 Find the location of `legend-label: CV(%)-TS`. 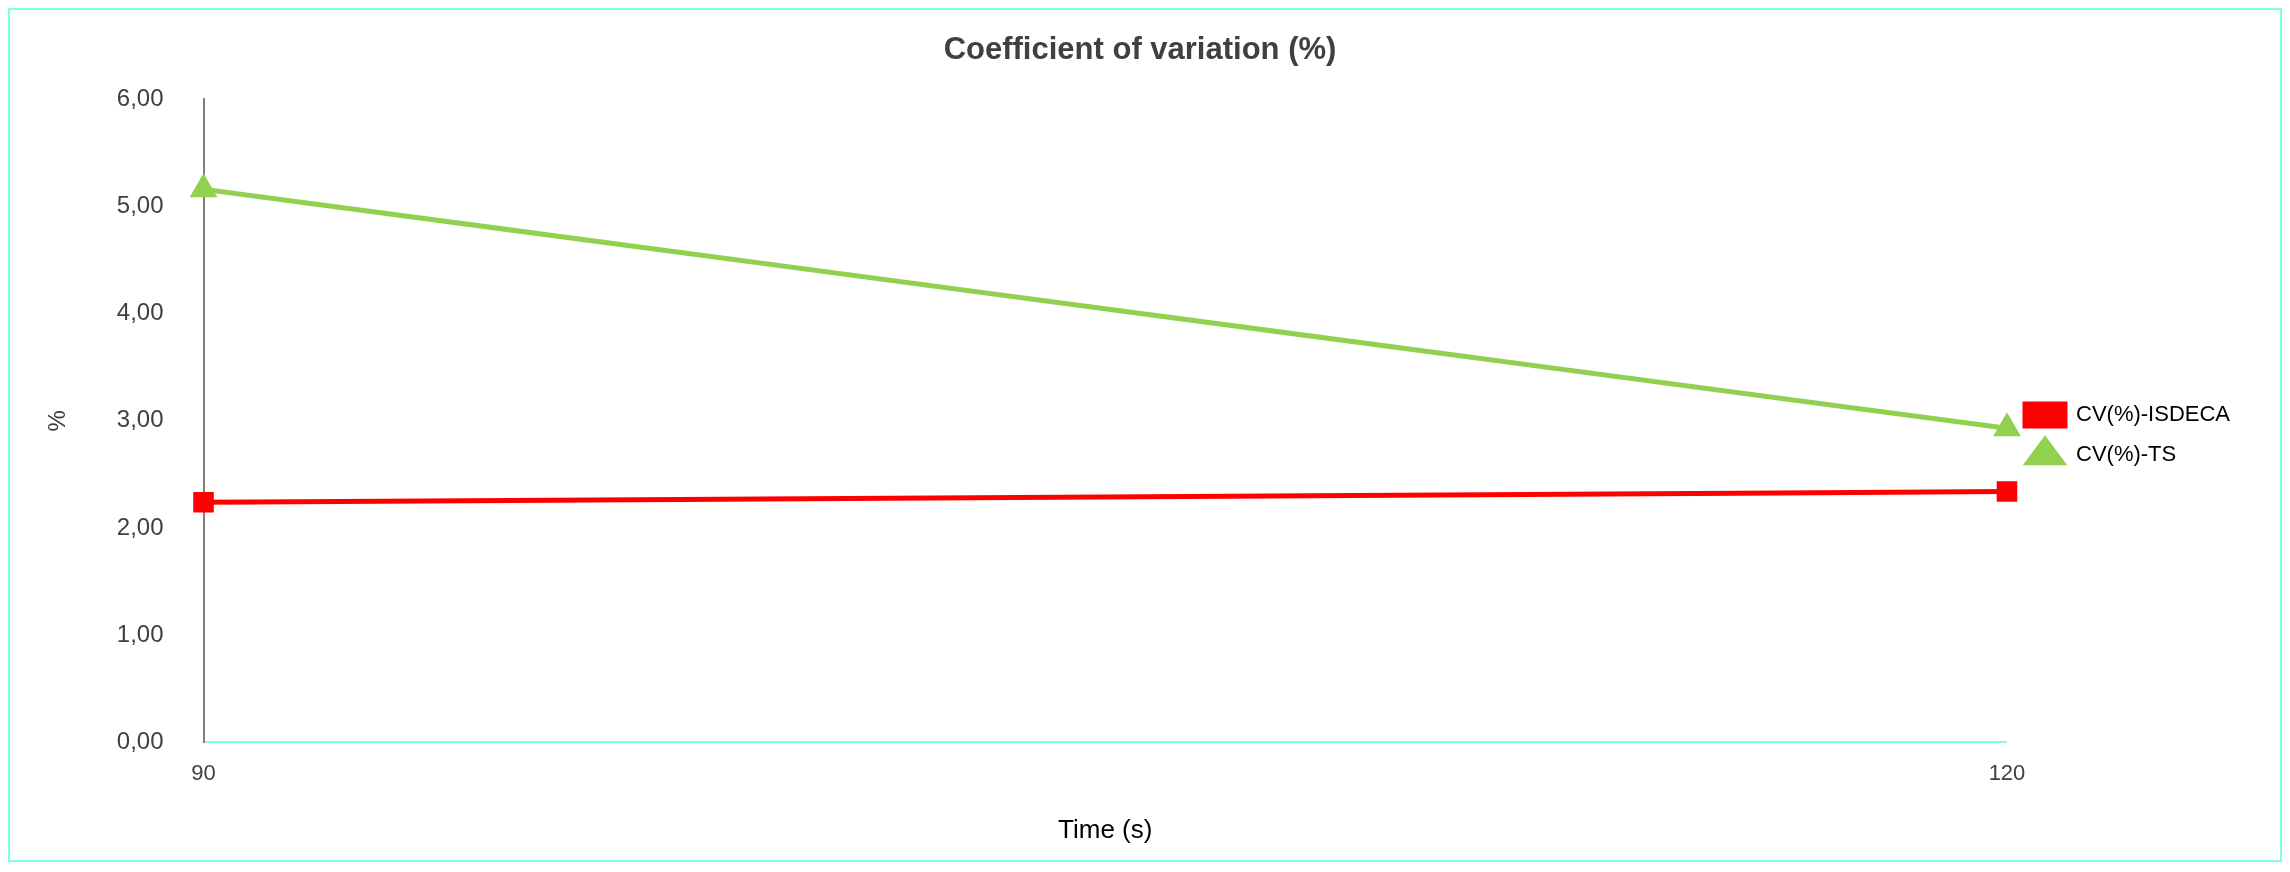

legend-label: CV(%)-TS is located at coordinates (2126, 454).